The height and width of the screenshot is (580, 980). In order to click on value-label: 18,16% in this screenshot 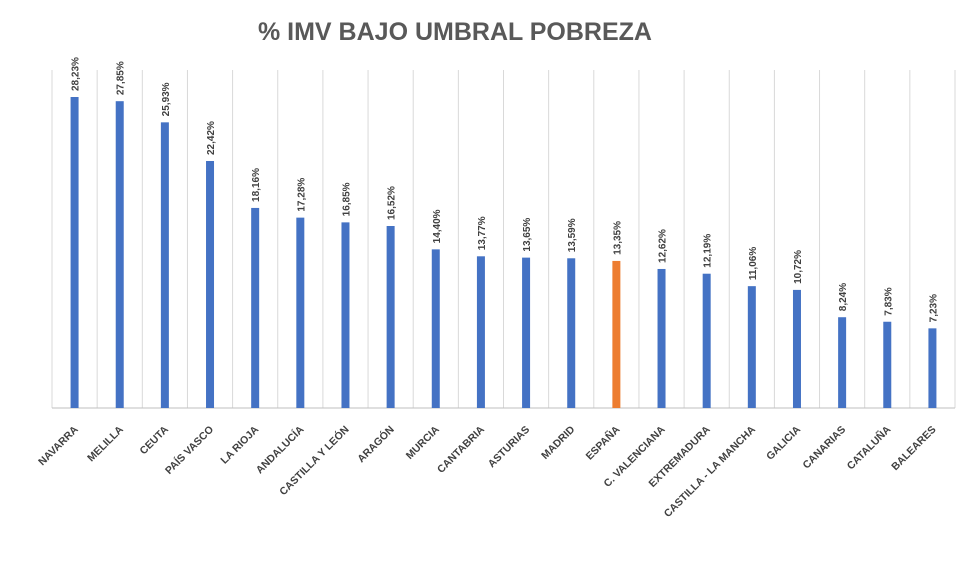, I will do `click(256, 185)`.